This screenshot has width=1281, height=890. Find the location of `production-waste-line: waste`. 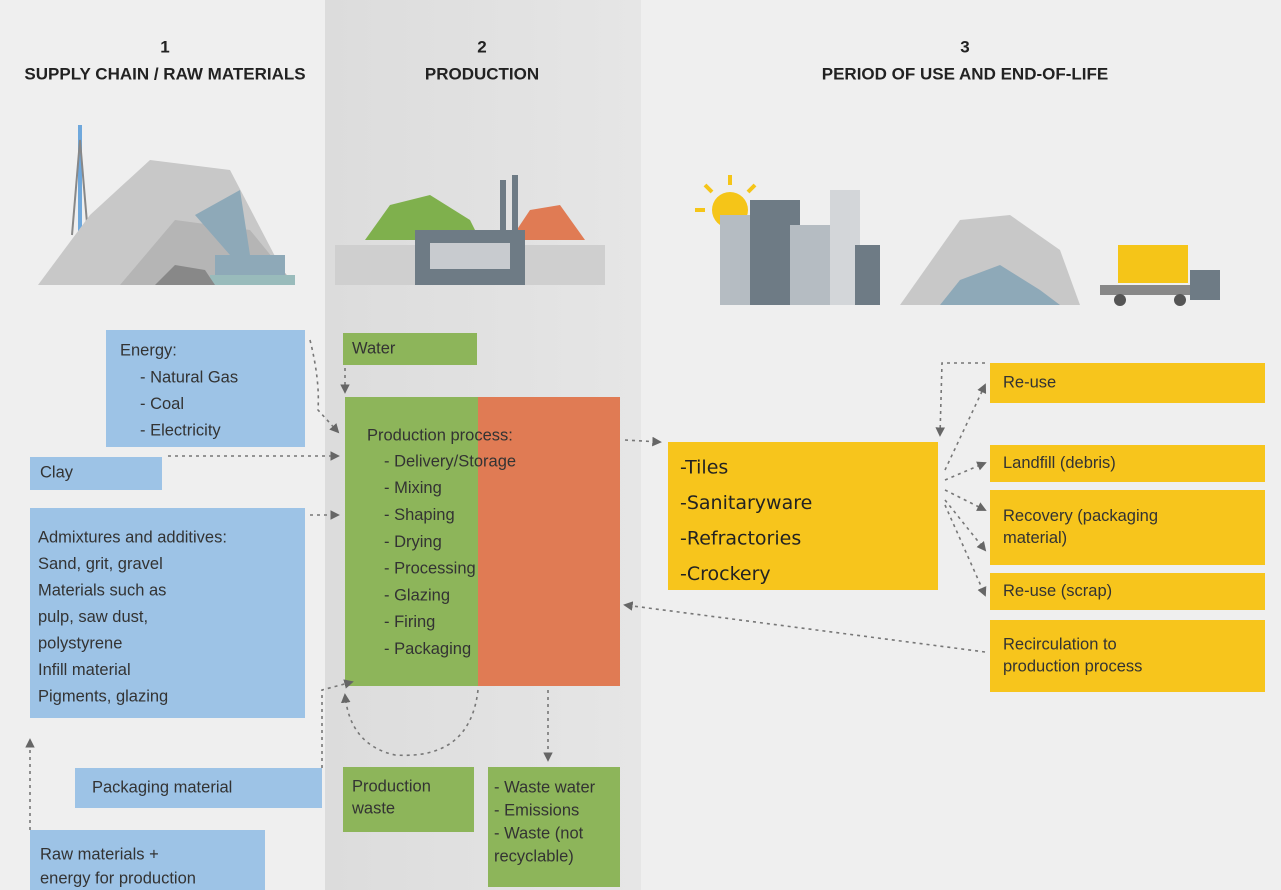

production-waste-line: waste is located at coordinates (373, 808).